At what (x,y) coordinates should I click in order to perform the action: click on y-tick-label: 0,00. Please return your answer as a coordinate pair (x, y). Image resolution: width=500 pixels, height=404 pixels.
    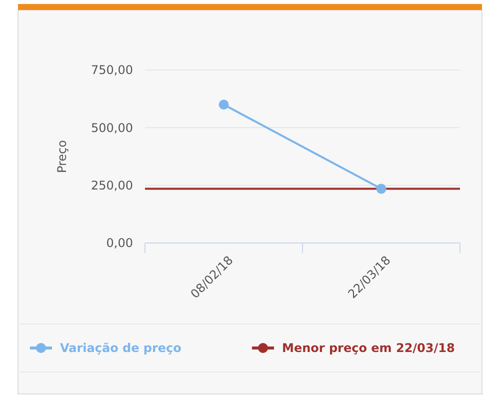
    Looking at the image, I should click on (119, 243).